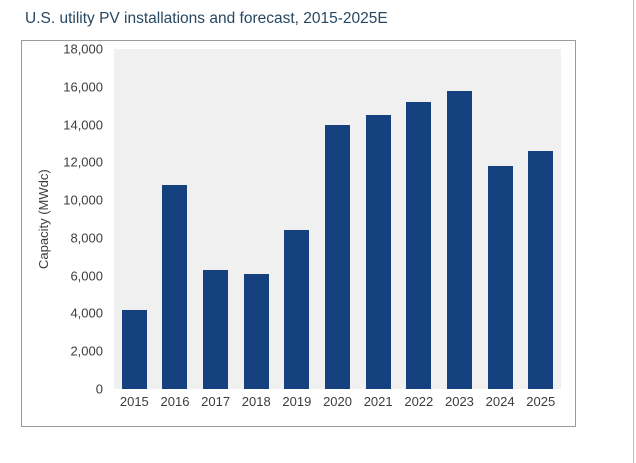 This screenshot has height=463, width=636. I want to click on y-tick-label-14000: 14,000, so click(83, 125).